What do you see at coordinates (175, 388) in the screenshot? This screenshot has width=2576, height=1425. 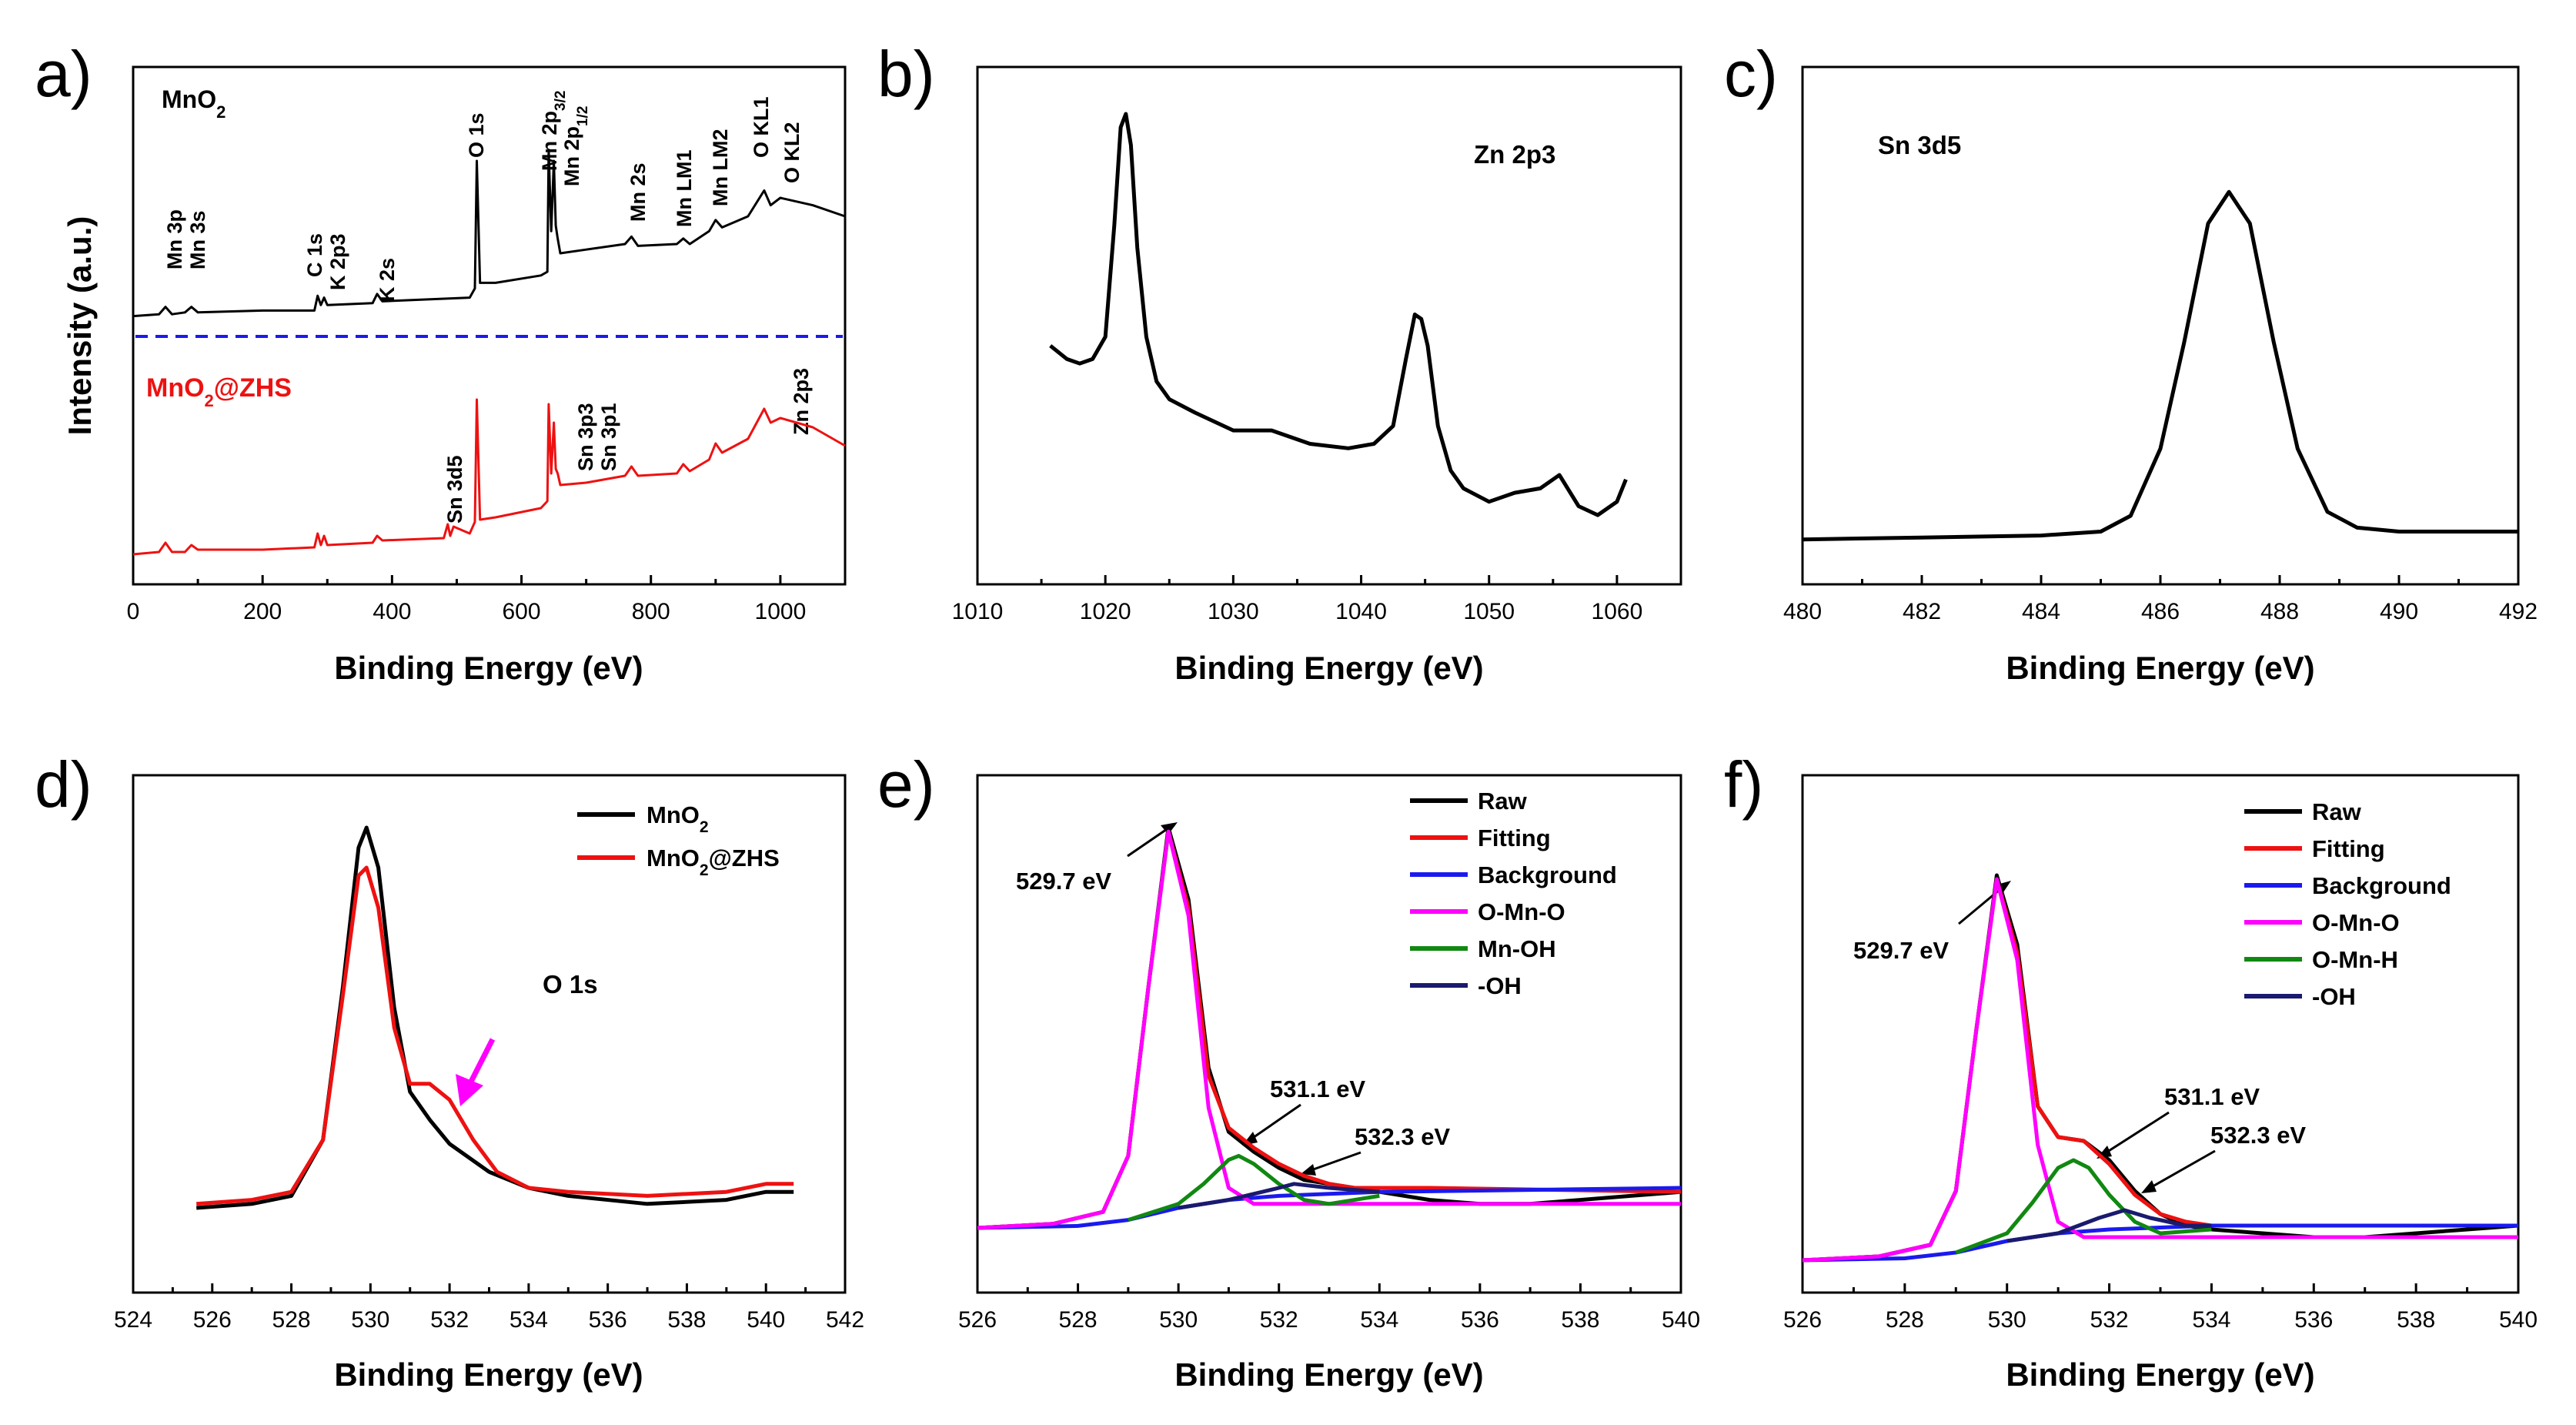 I see `panel-a-sample-zhs-main: MnO` at bounding box center [175, 388].